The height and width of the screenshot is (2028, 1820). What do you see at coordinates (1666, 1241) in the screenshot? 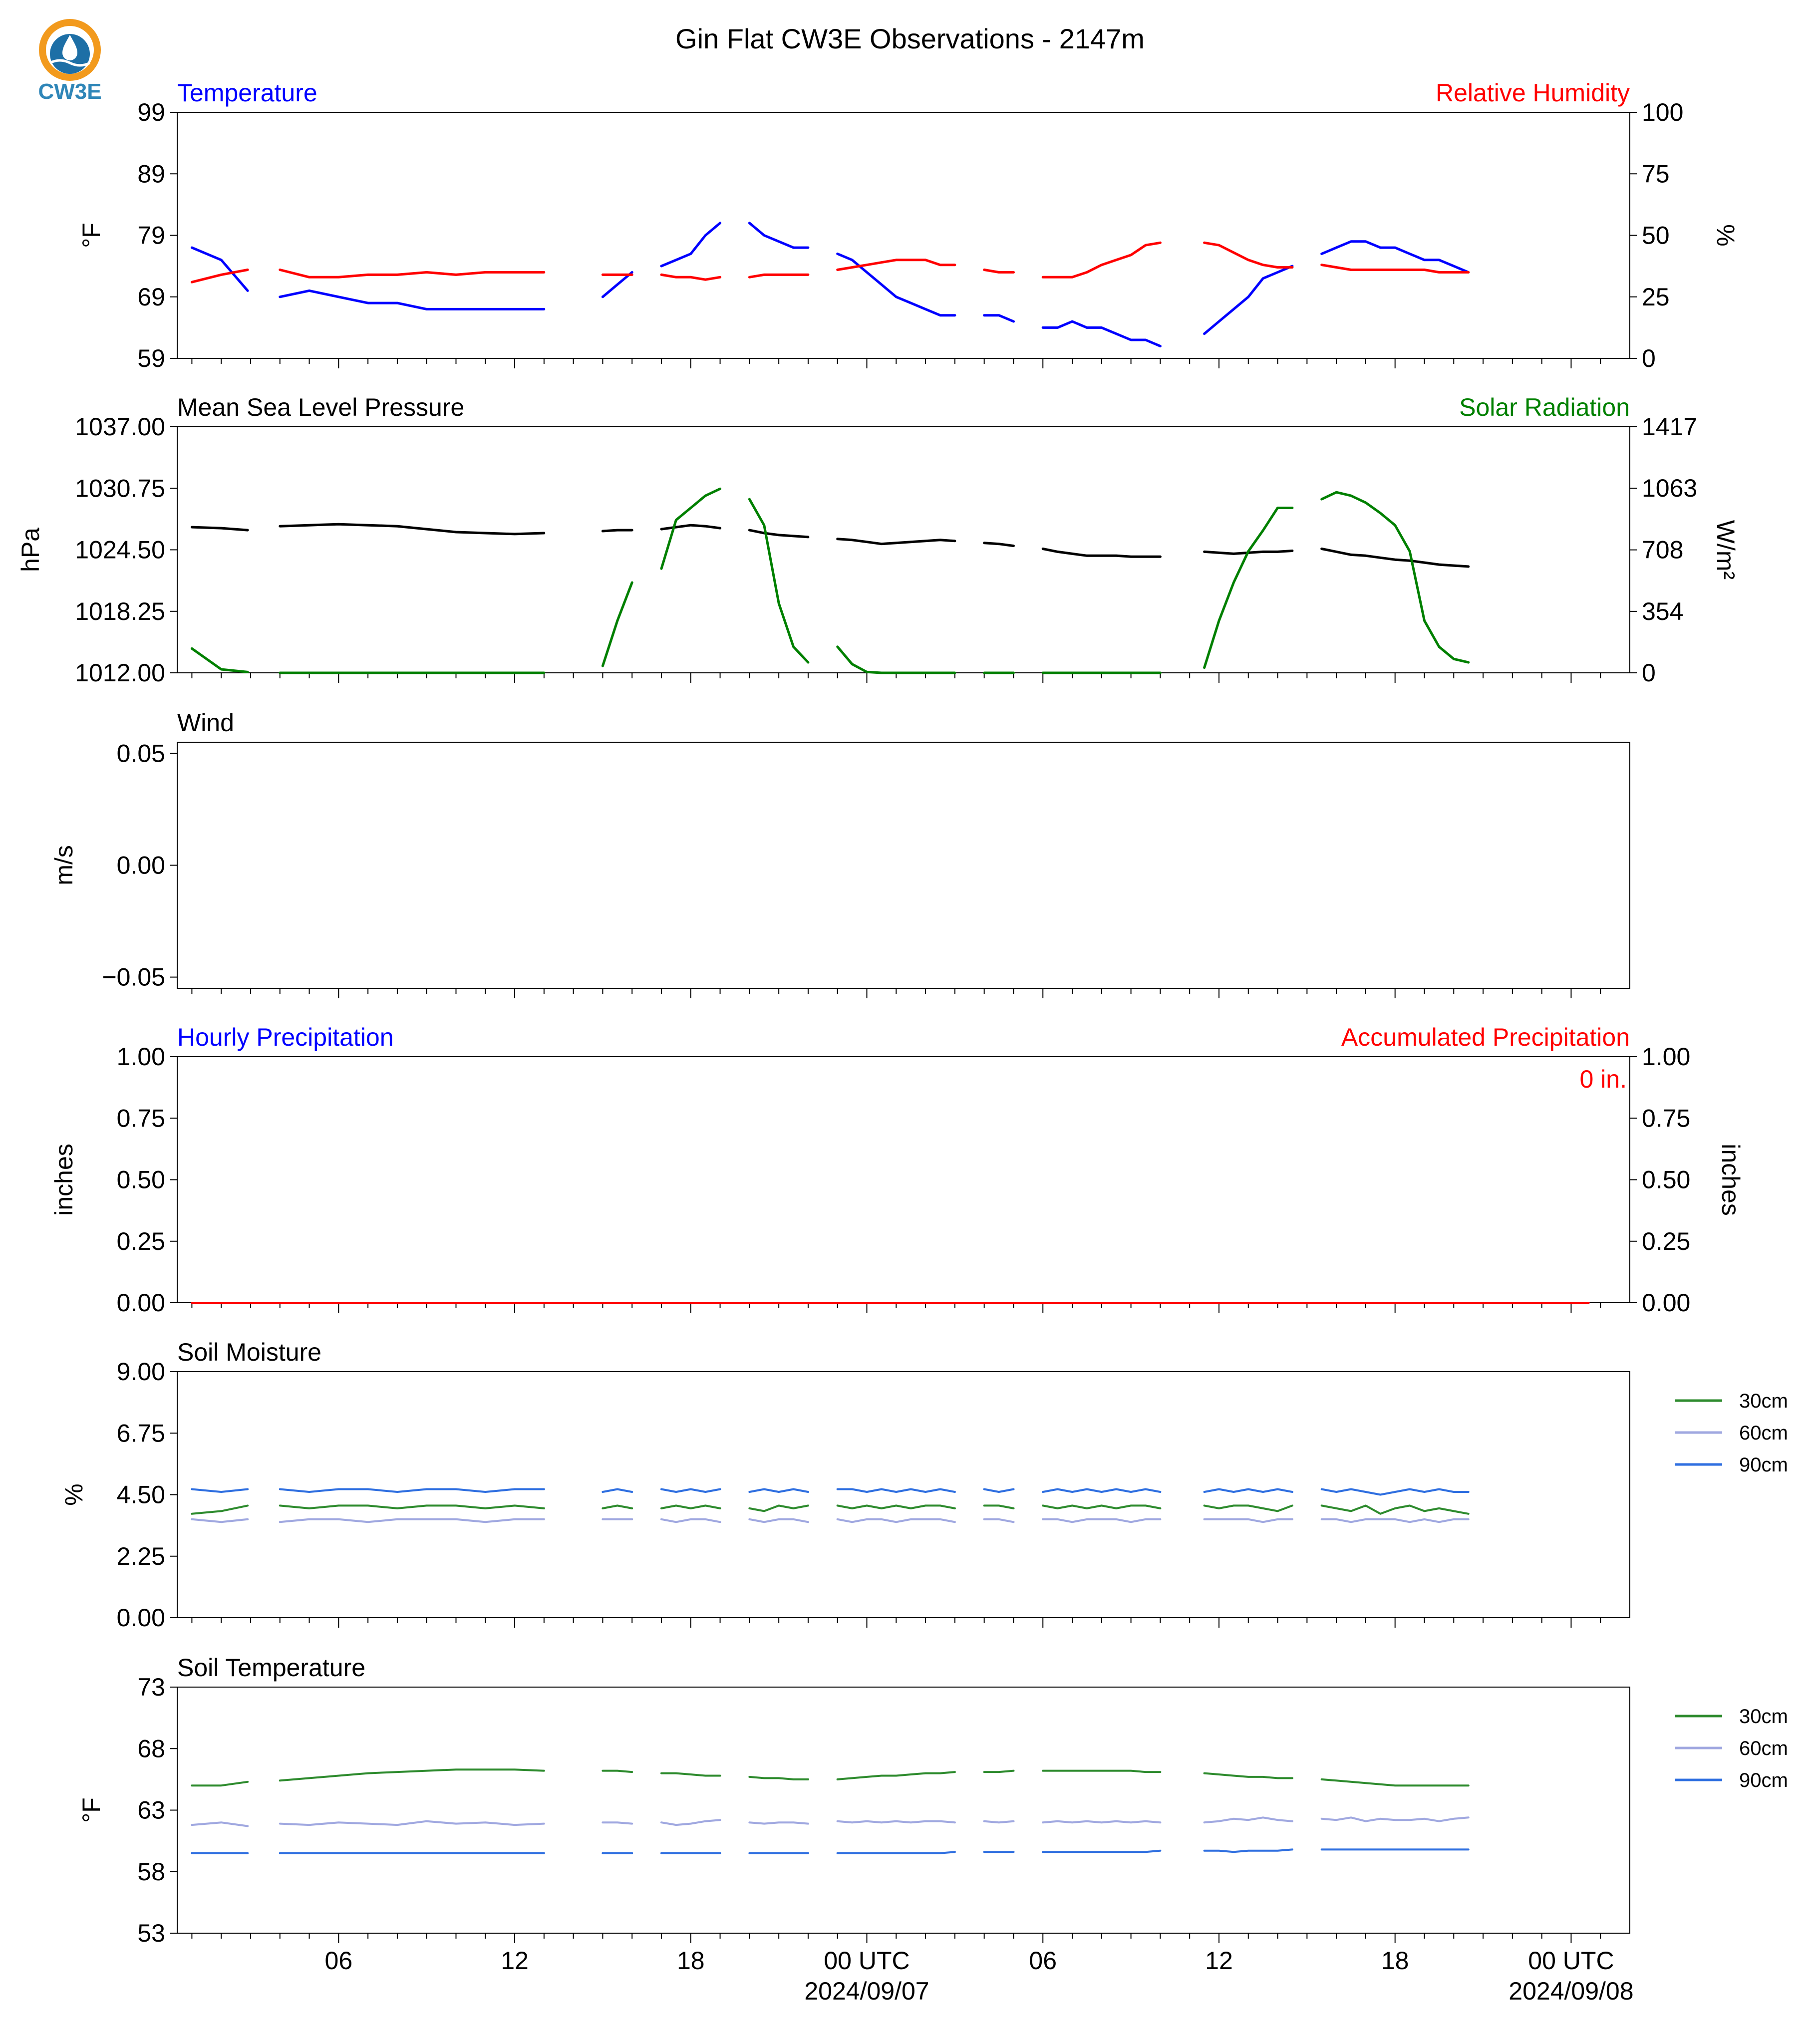
I see `y-tick-label-right: 0.25` at bounding box center [1666, 1241].